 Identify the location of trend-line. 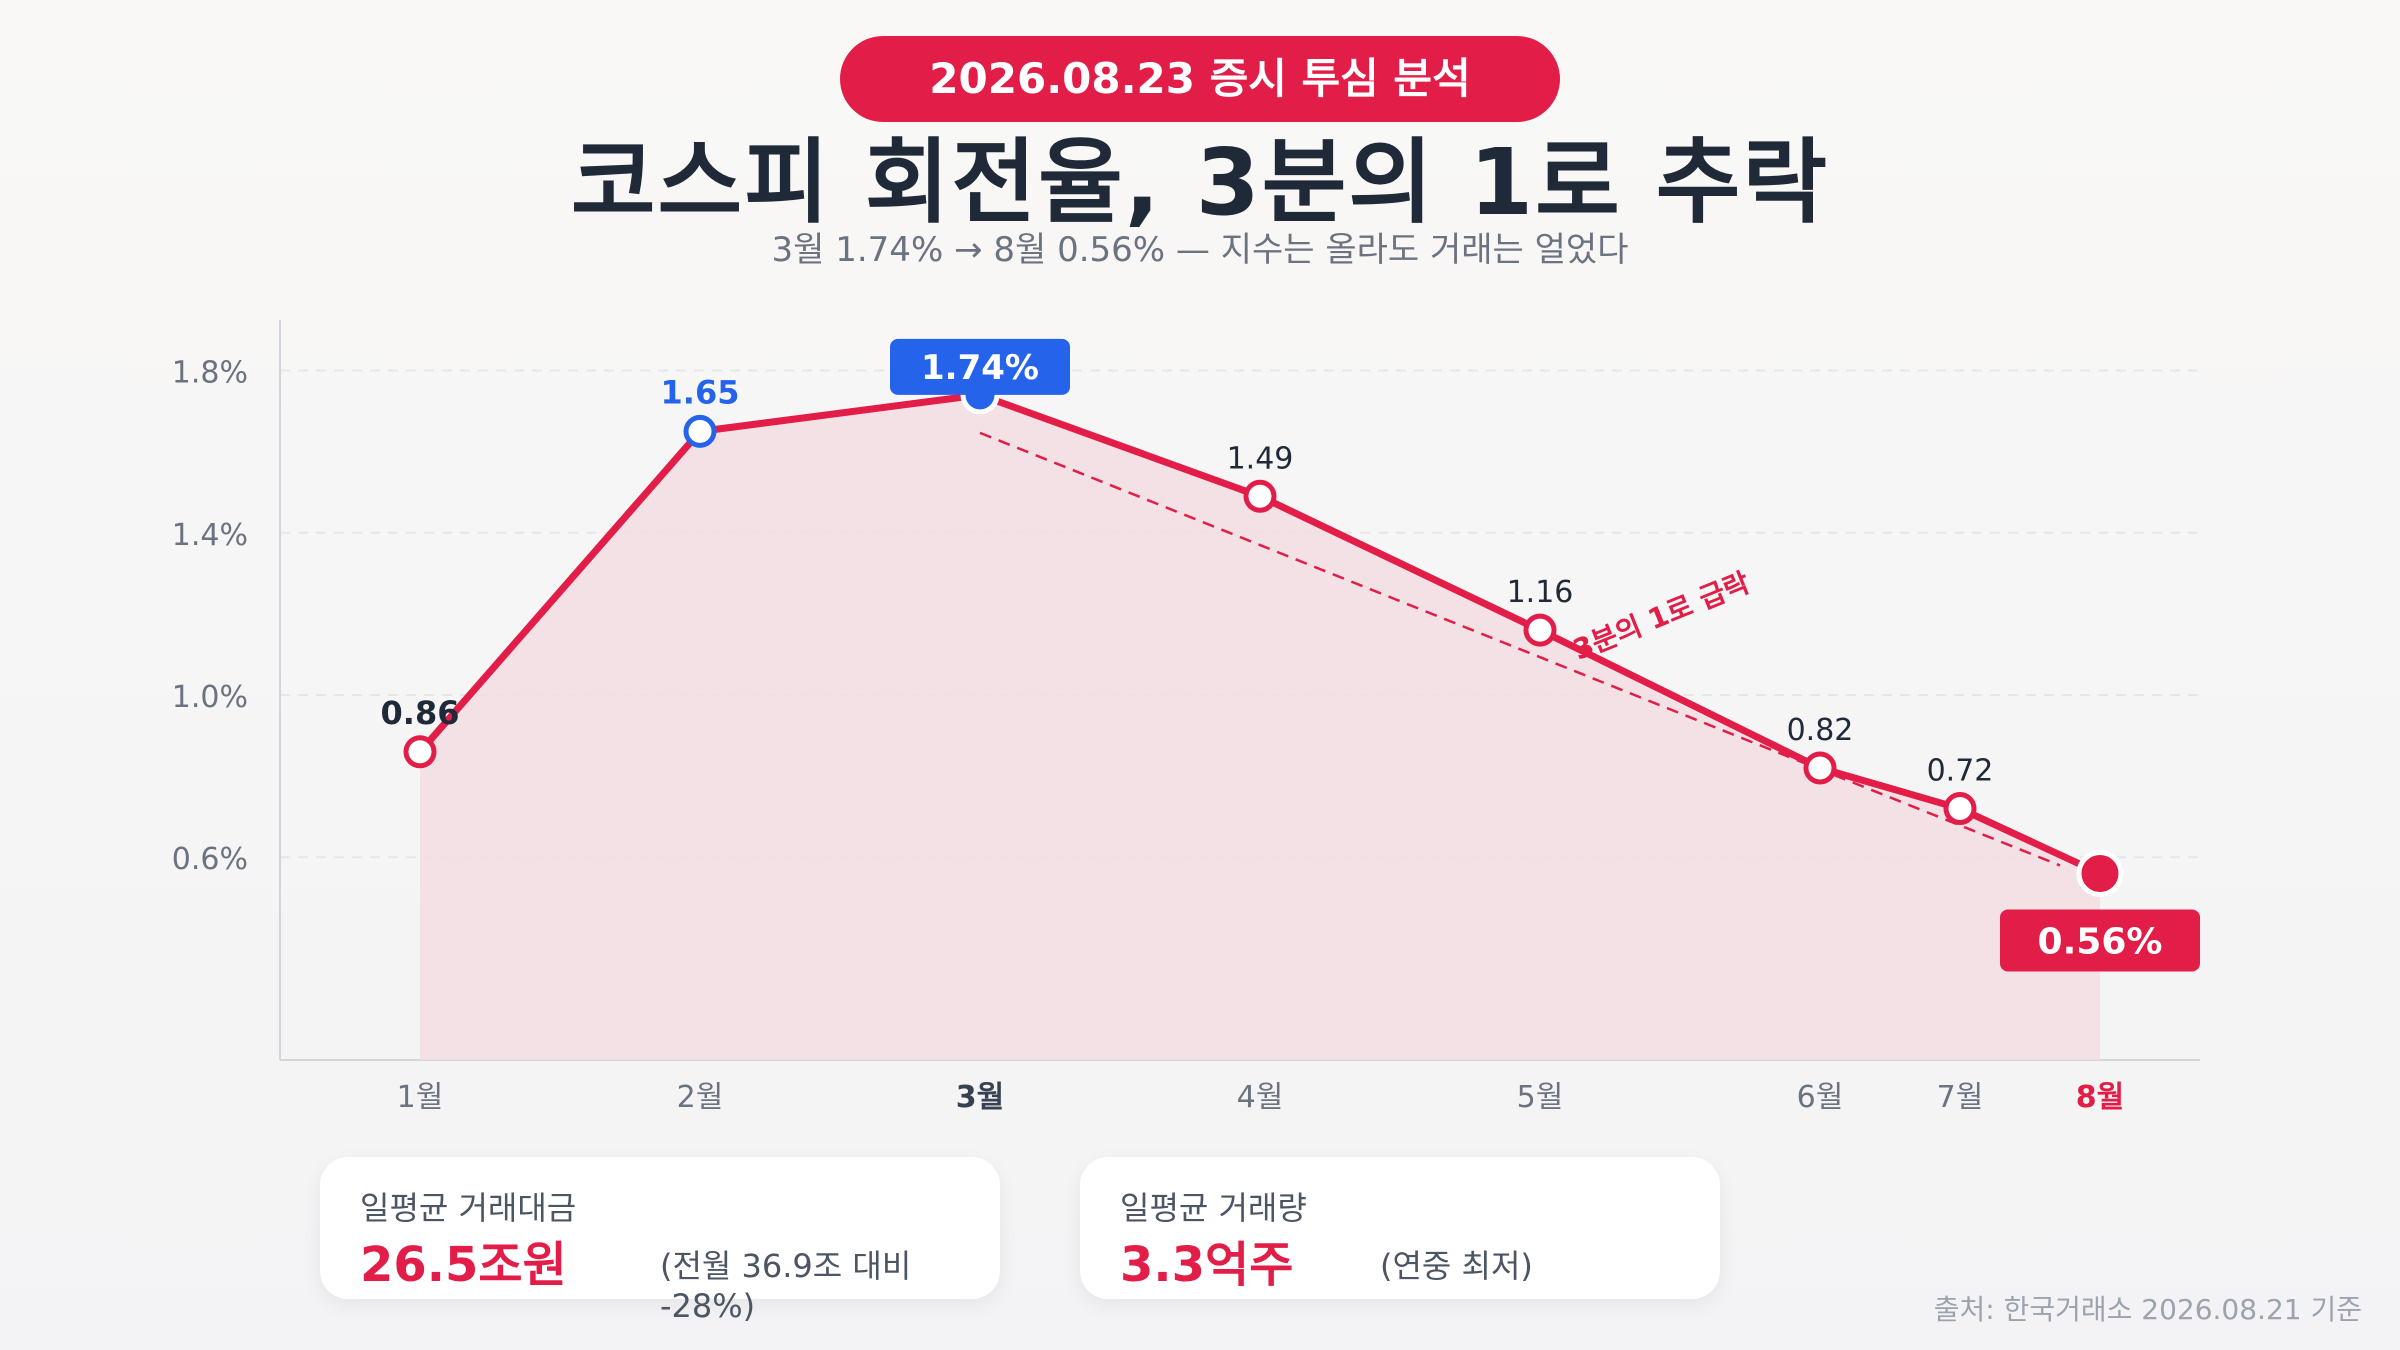
(1520, 649).